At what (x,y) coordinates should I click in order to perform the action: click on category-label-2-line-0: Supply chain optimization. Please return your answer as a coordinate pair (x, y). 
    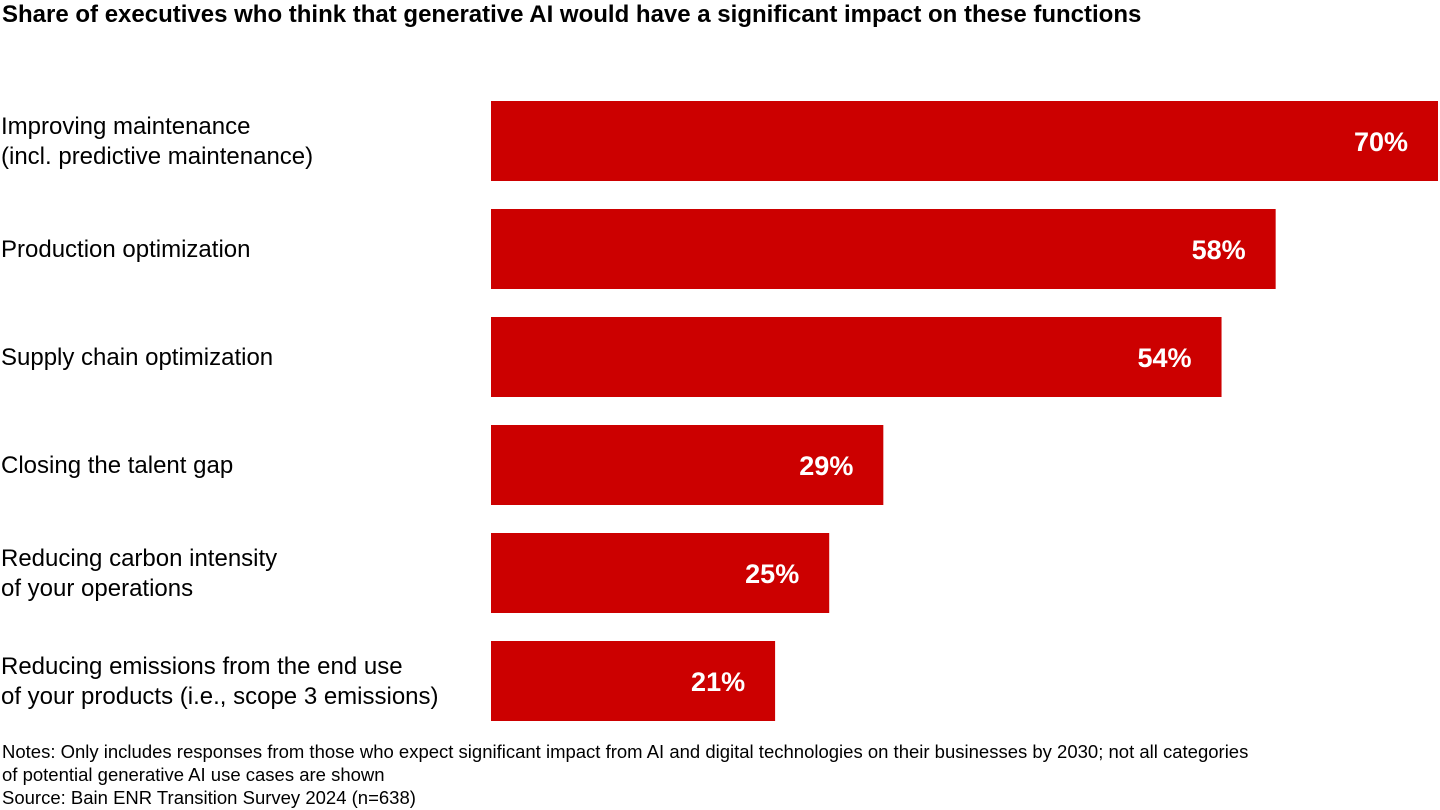
    Looking at the image, I should click on (137, 357).